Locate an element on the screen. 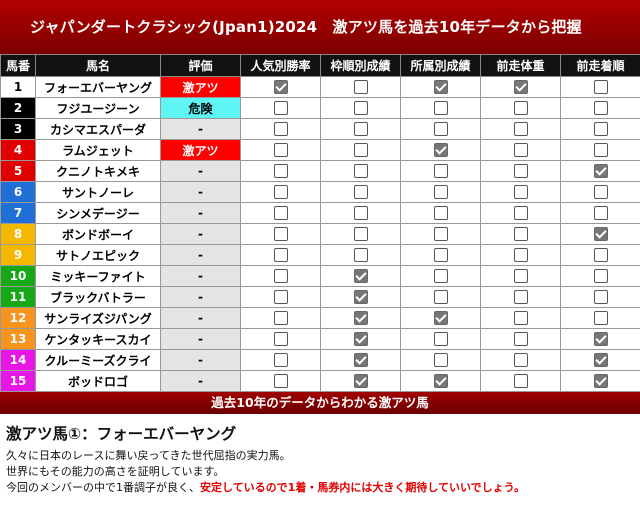 This screenshot has width=640, height=515. analysis-line-1: 久々に日本のレースに舞い戻ってきた世代屈指の実力馬。 is located at coordinates (148, 455).